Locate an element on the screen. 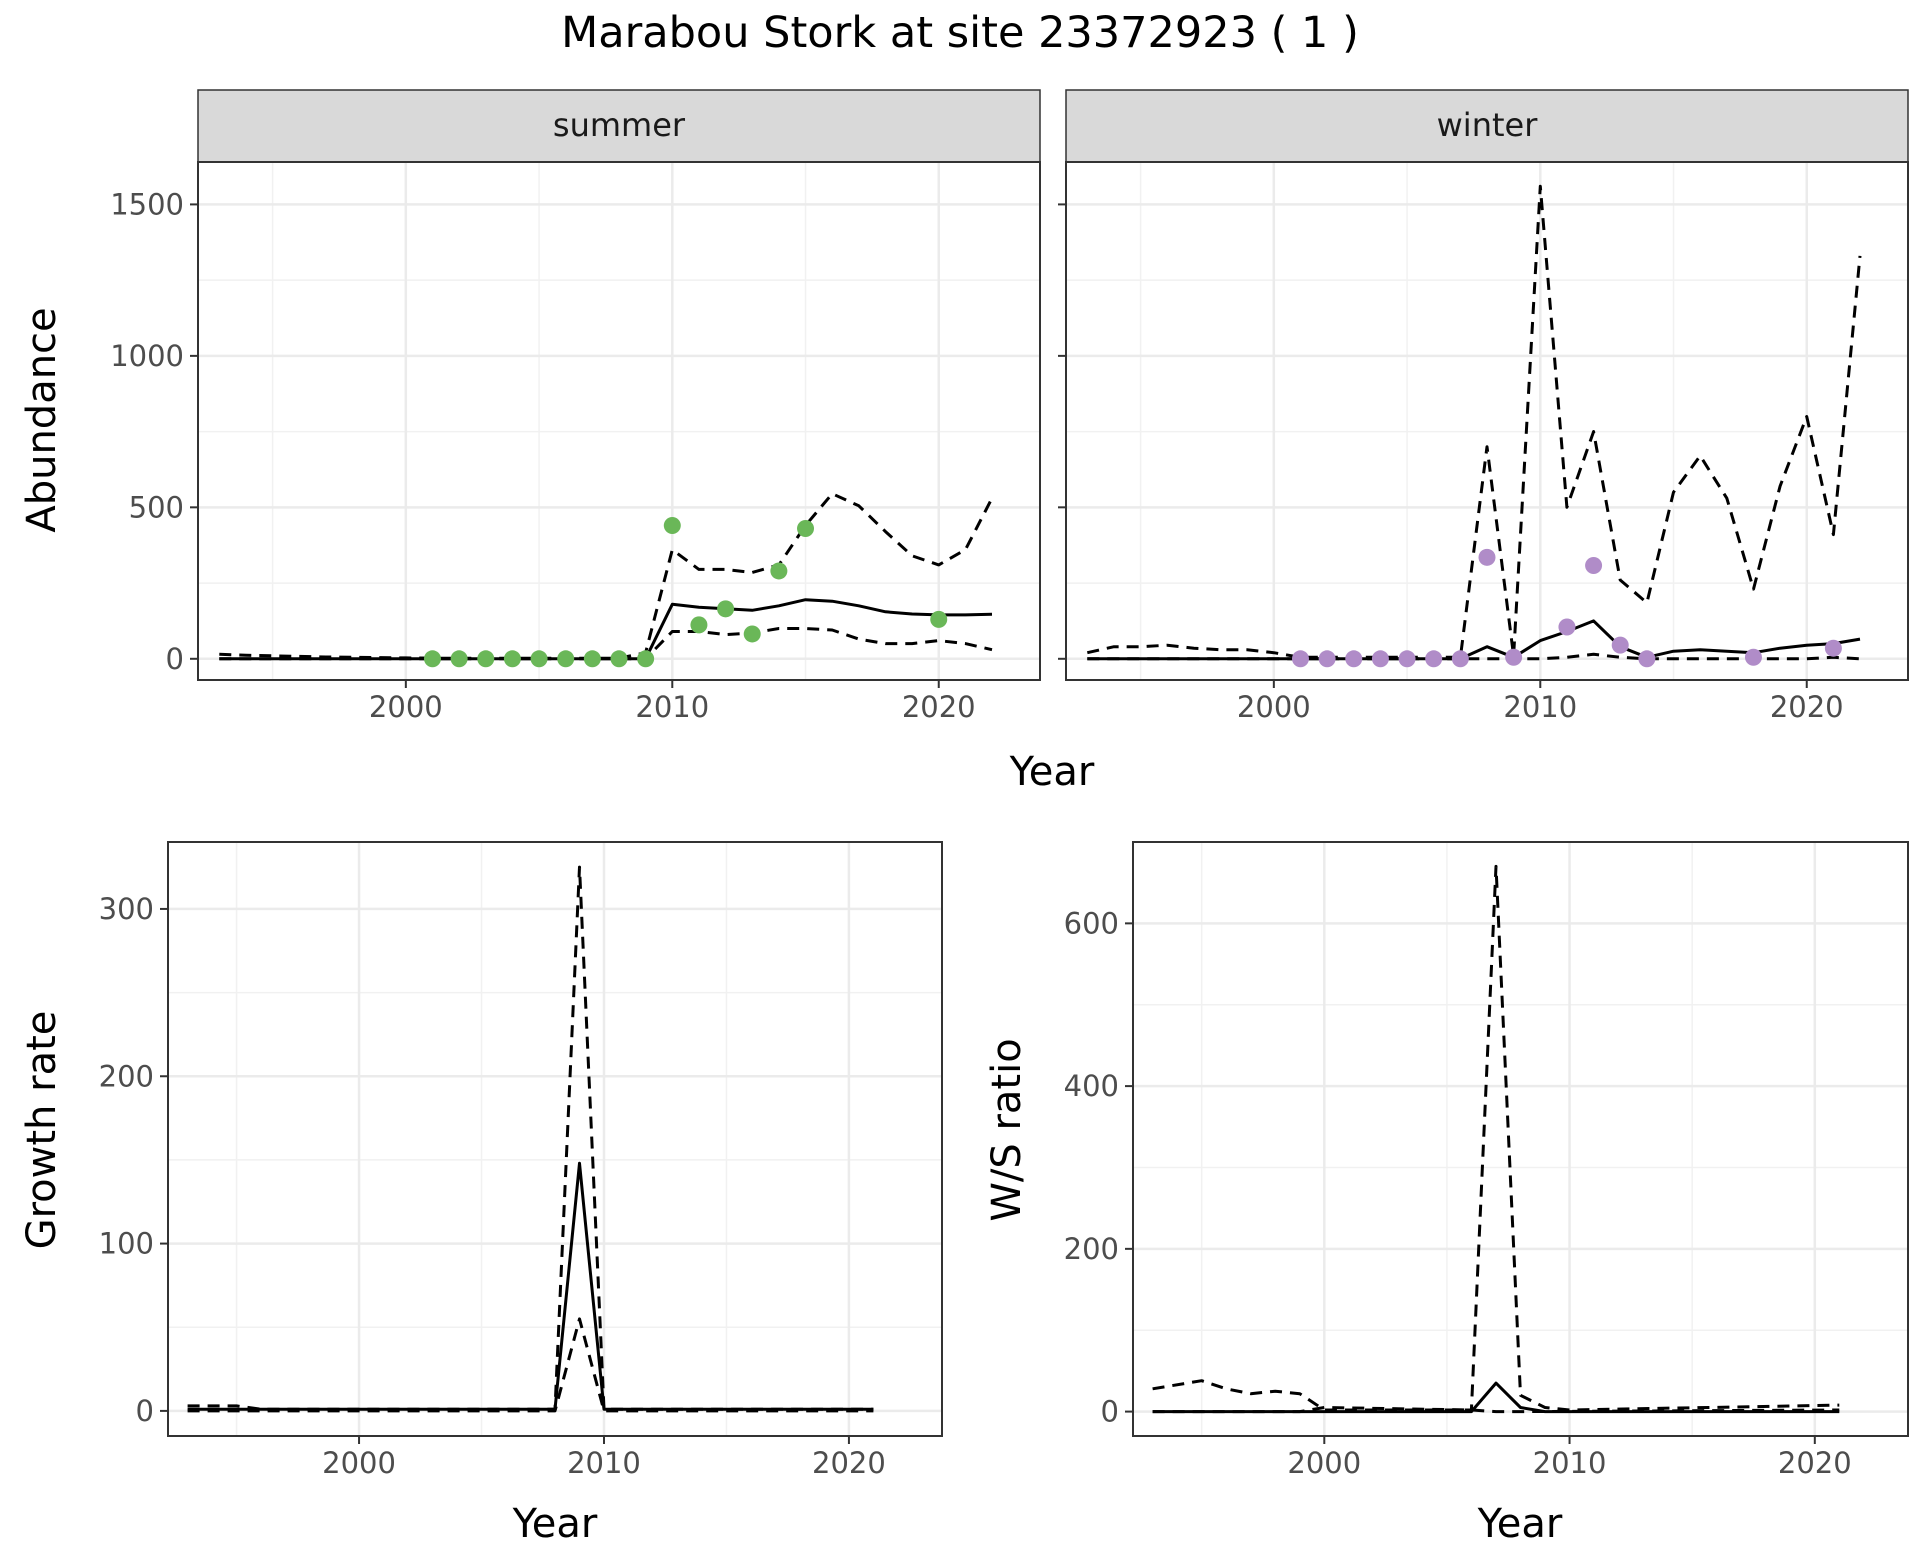  y-tick-label: 1000 is located at coordinates (147, 356).